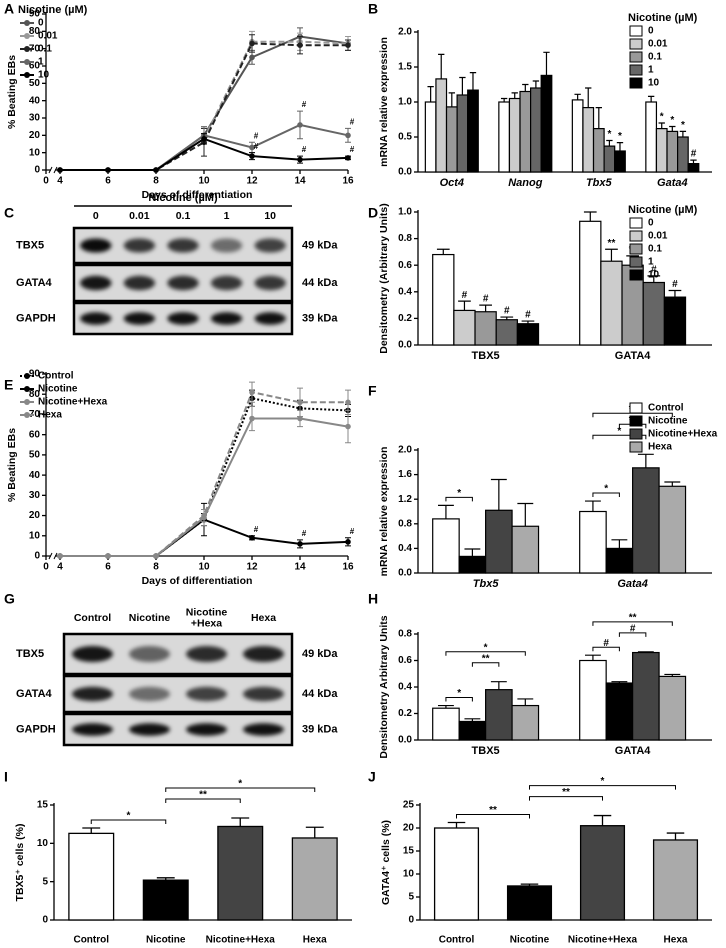 This screenshot has height=948, width=726. I want to click on lane-label: 10, so click(270, 216).